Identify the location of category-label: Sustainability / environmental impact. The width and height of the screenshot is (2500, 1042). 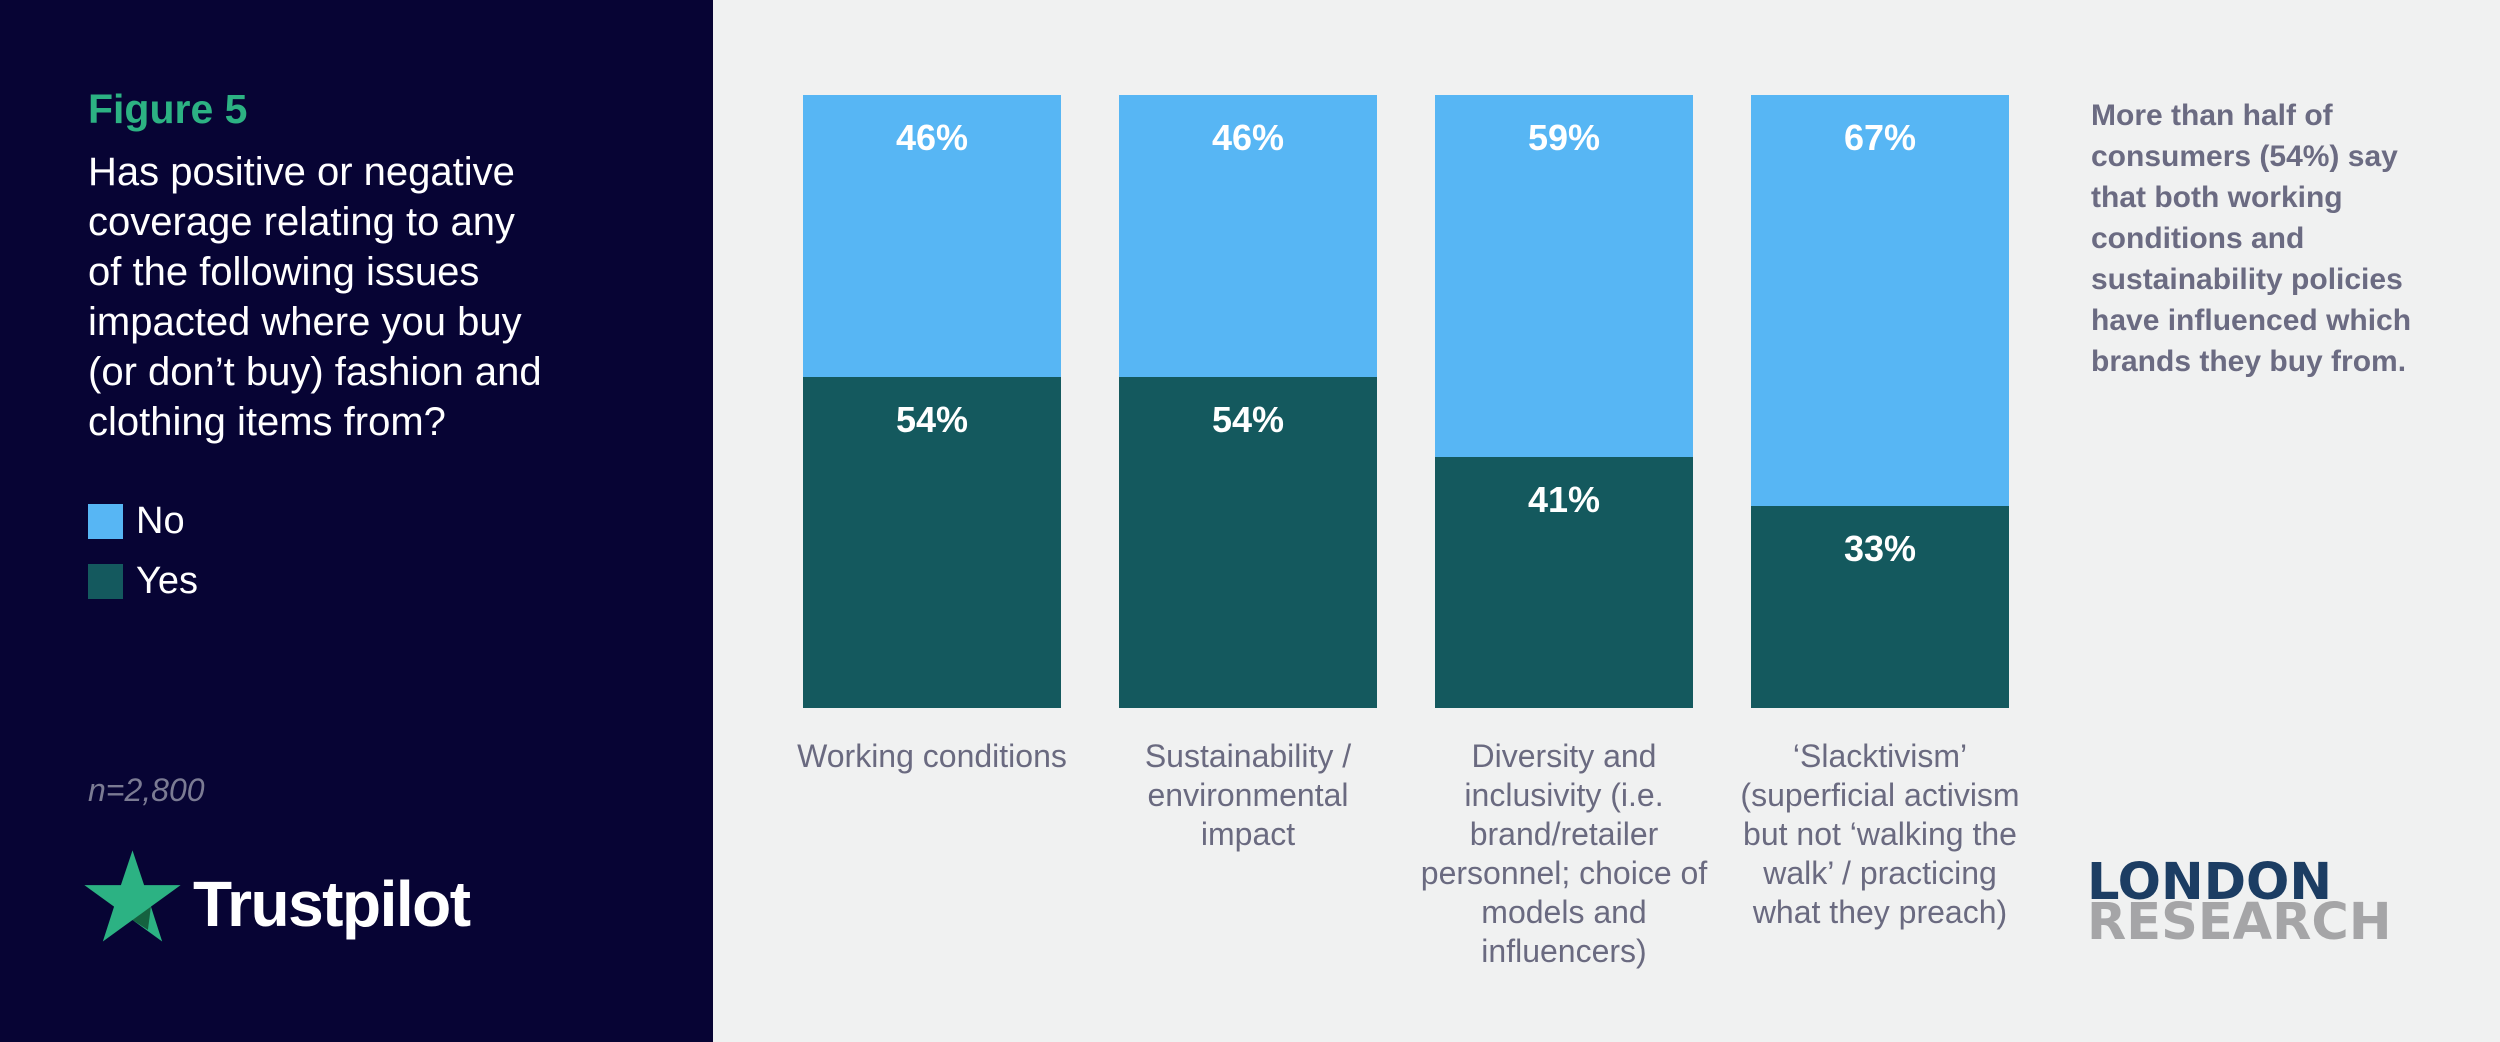
(1248, 795).